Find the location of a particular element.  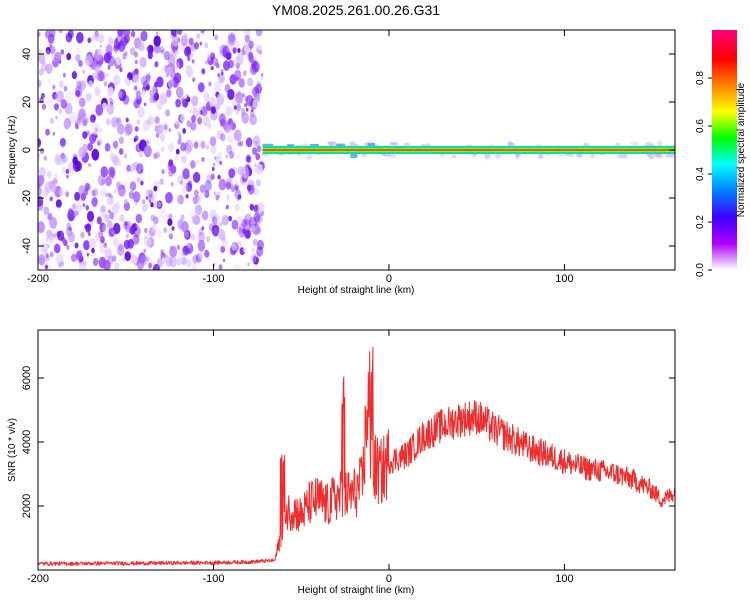

x-tick-label: -200 is located at coordinates (38, 279).